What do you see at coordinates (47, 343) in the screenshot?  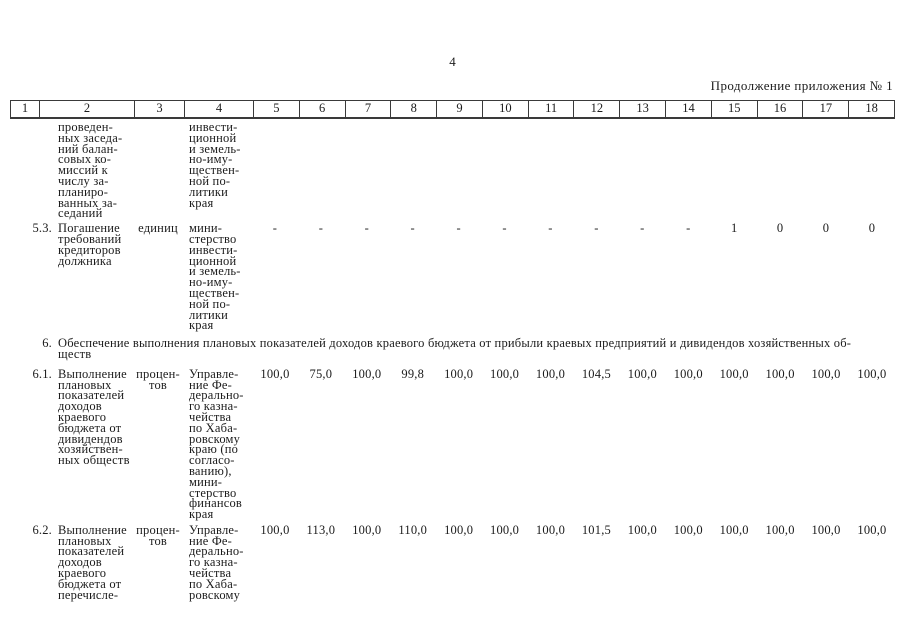 I see `section-number: 6.` at bounding box center [47, 343].